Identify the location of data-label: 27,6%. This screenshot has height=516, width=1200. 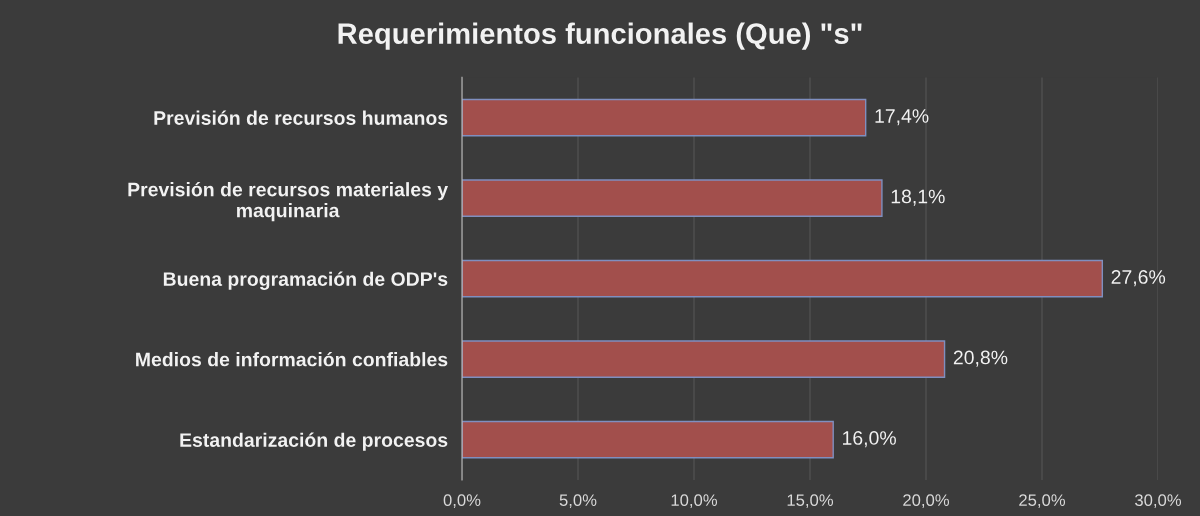
(1138, 278).